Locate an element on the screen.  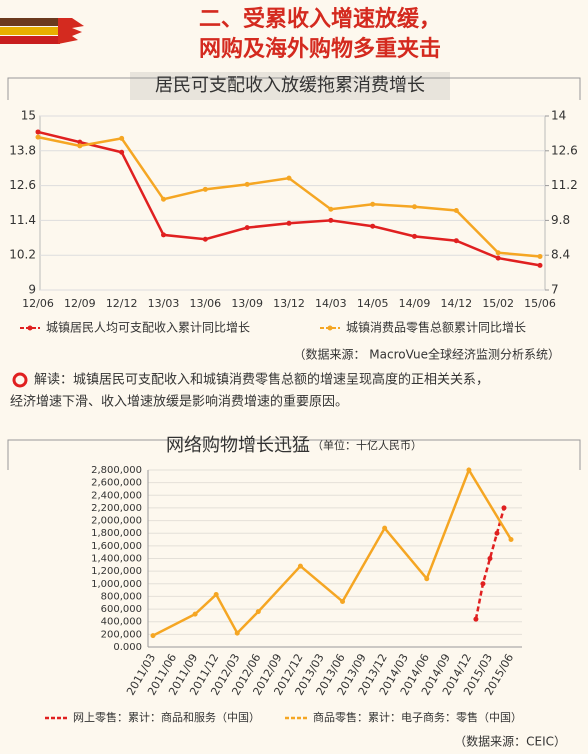
legend-label: 商品零售：累计：电子商务：零售（中国） is located at coordinates (417, 717).